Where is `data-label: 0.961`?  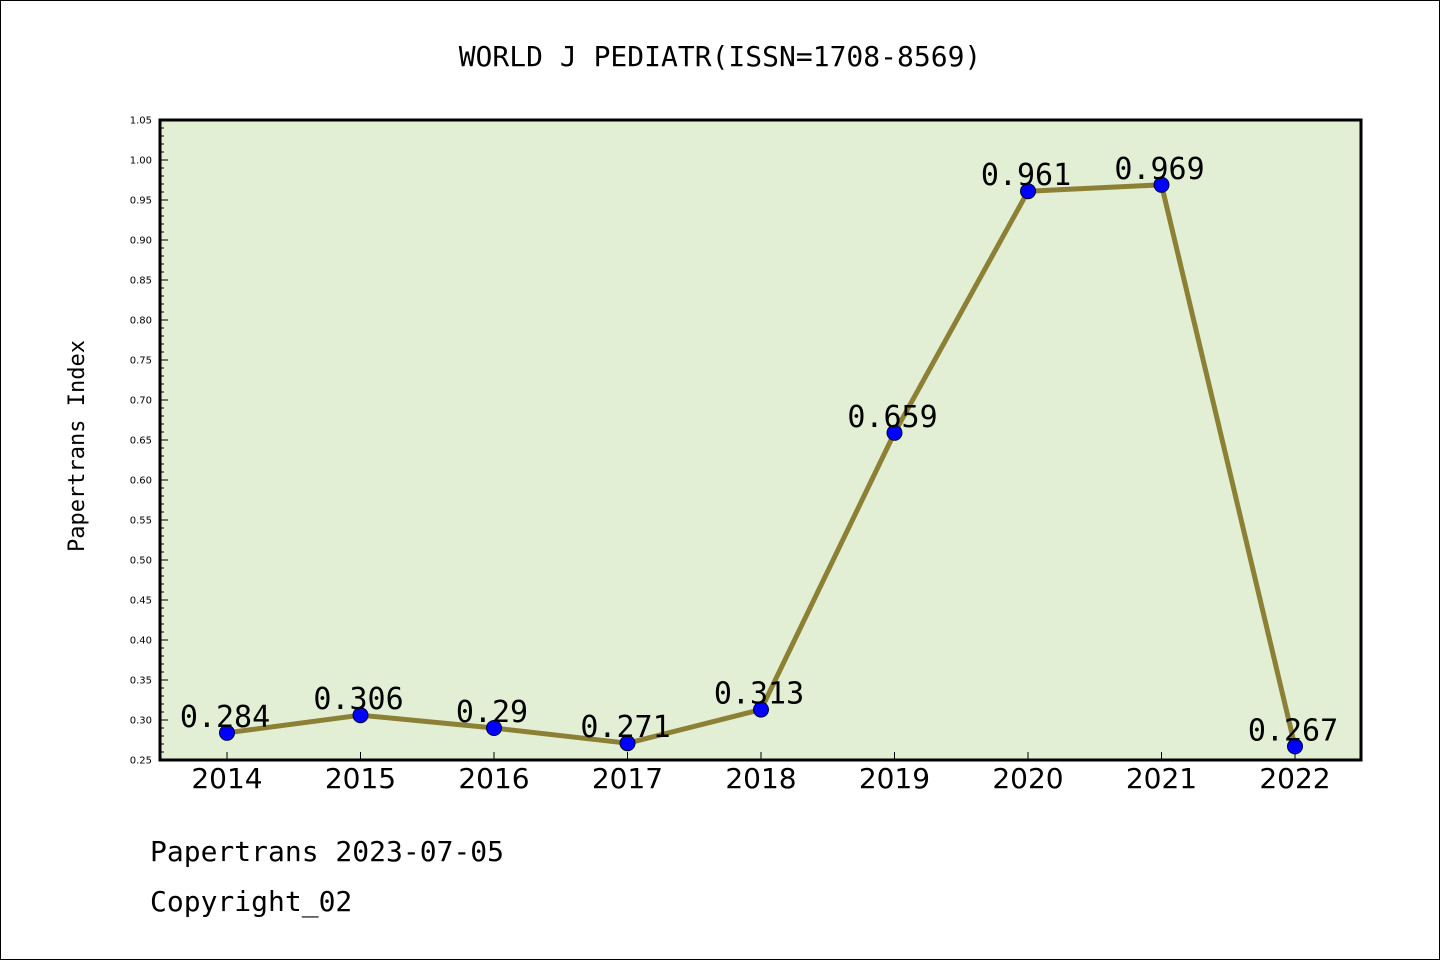 data-label: 0.961 is located at coordinates (1026, 175).